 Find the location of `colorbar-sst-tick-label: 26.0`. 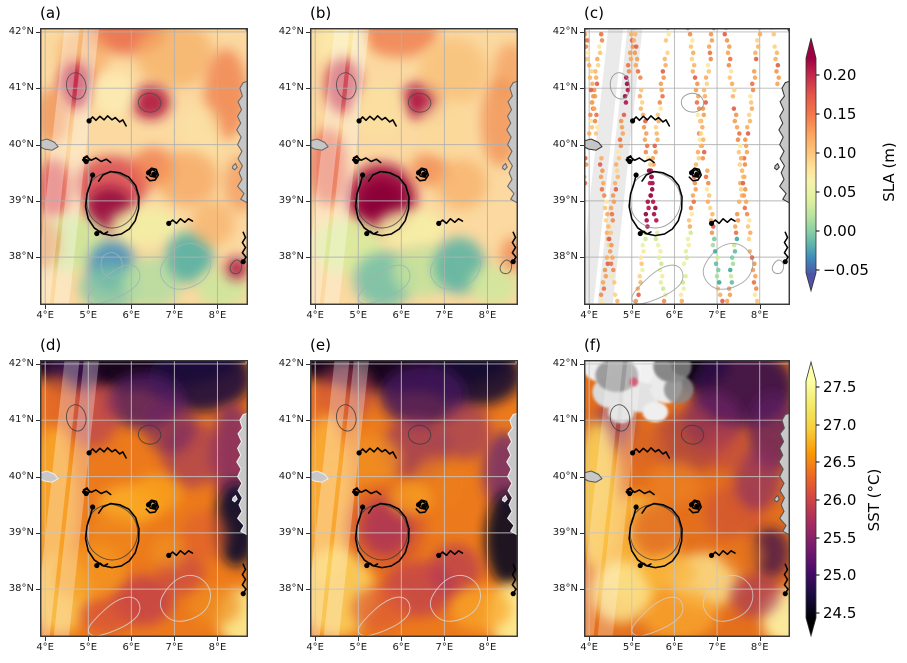

colorbar-sst-tick-label: 26.0 is located at coordinates (840, 500).